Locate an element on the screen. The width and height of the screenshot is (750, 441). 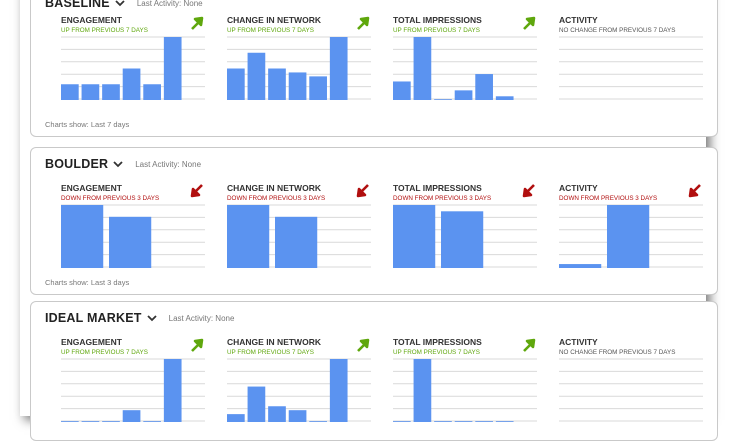
metric-activity: ACTIVITY NO CHANGE FROM PREVIOUS 7 DAYS is located at coordinates (631, 387).